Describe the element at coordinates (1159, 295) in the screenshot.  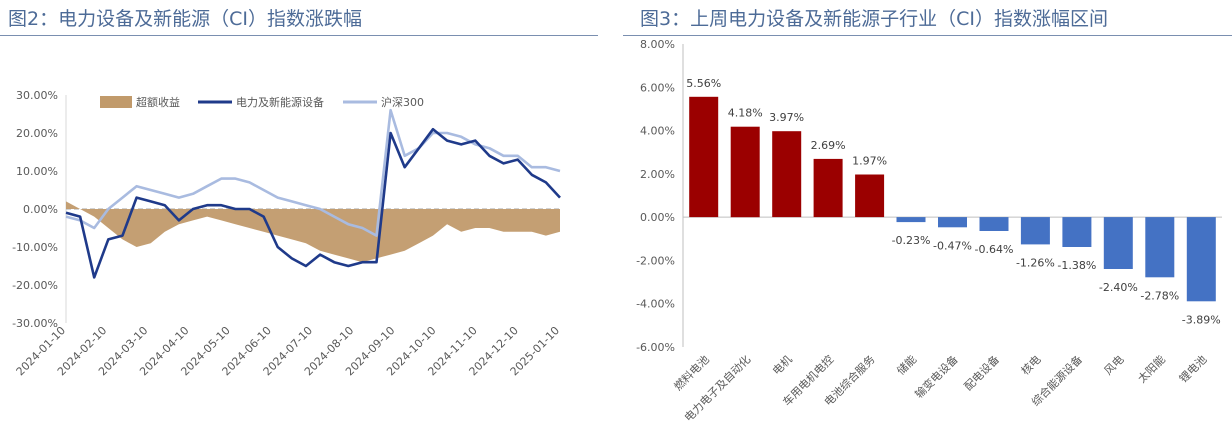
I see `data-label: -2.78%` at that location.